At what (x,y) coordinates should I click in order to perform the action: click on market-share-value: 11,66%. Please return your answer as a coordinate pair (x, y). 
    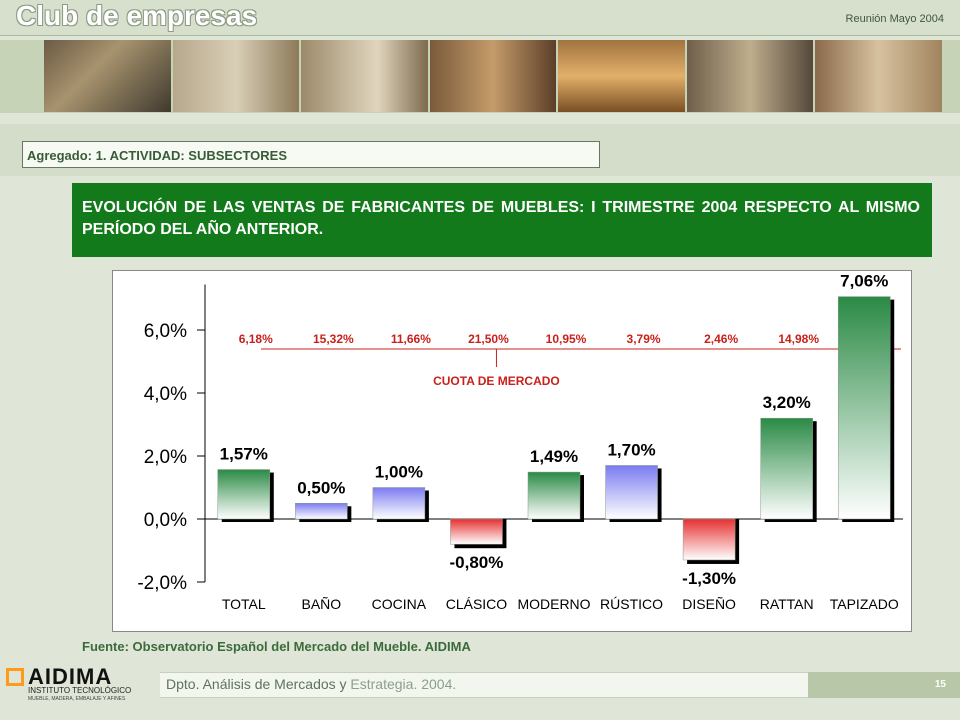
    Looking at the image, I should click on (411, 339).